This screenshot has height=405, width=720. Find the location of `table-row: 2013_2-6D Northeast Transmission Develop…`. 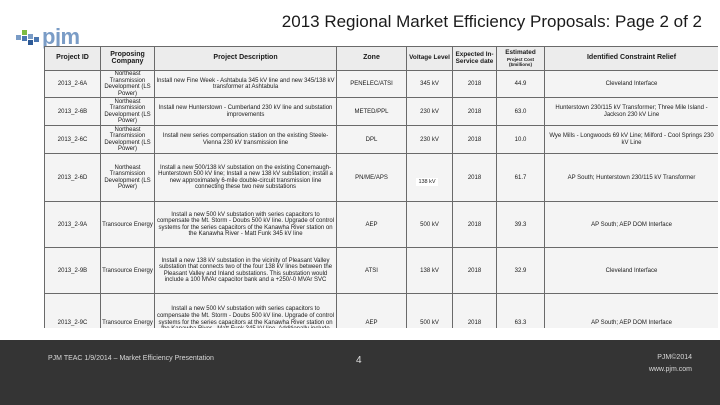

table-row: 2013_2-6D Northeast Transmission Develop… is located at coordinates (381, 178).